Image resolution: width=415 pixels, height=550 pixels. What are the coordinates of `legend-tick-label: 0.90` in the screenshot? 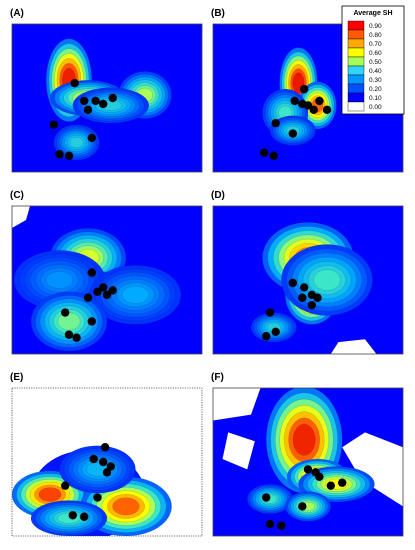 It's located at (375, 26).